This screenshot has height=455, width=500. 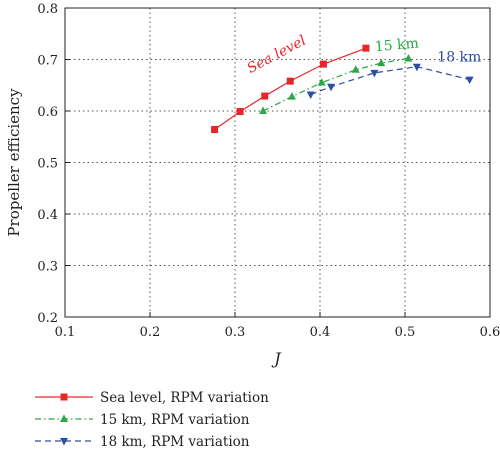 What do you see at coordinates (175, 442) in the screenshot?
I see `legend-label: 18 km, RPM variation` at bounding box center [175, 442].